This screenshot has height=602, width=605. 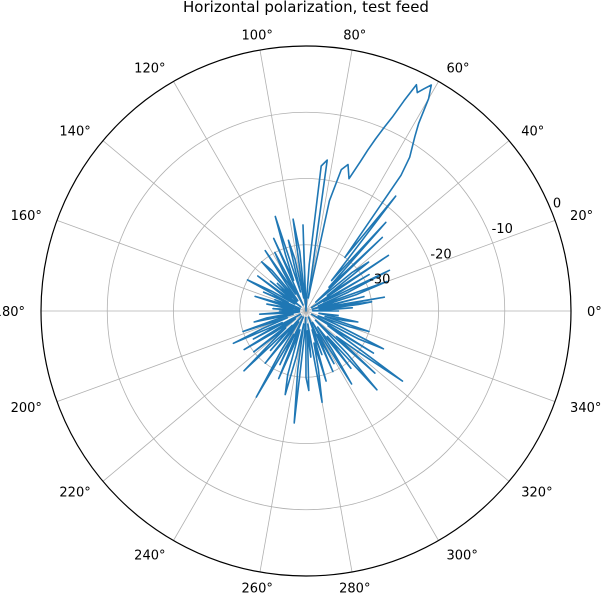 What do you see at coordinates (458, 69) in the screenshot?
I see `theta-tick-label: 60°` at bounding box center [458, 69].